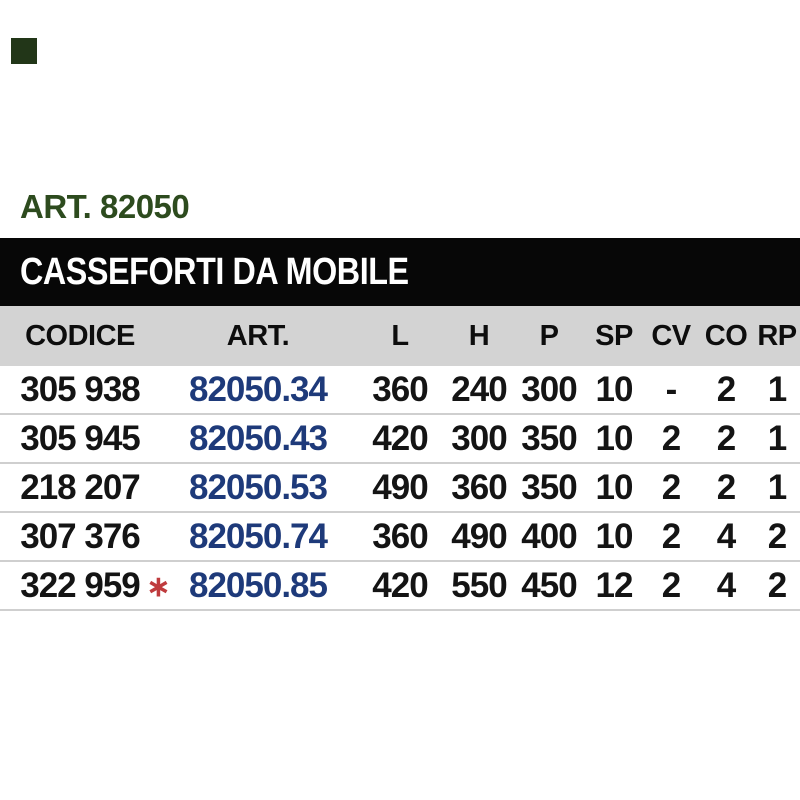 The height and width of the screenshot is (800, 800). What do you see at coordinates (80, 585) in the screenshot?
I see `codice-value: 322 959` at bounding box center [80, 585].